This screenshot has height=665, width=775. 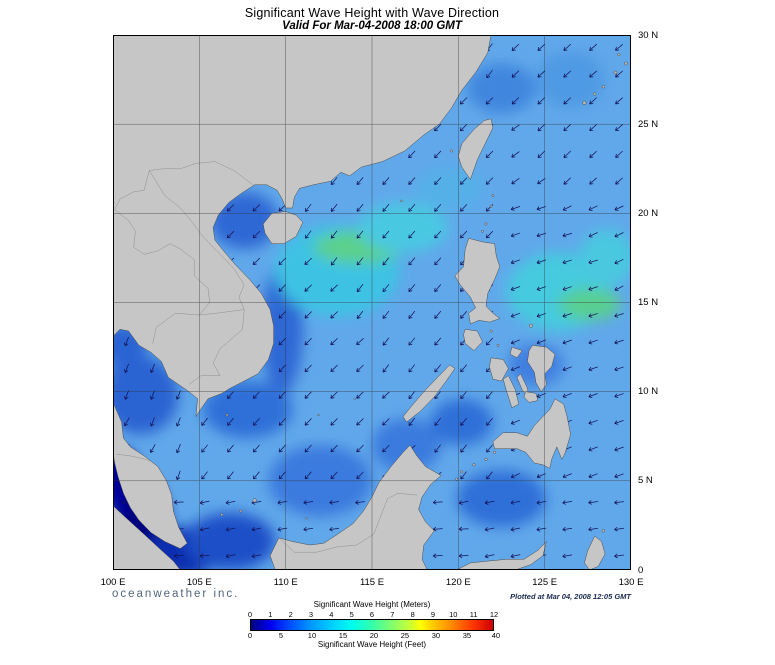 What do you see at coordinates (290, 614) in the screenshot?
I see `meters-tick: 2` at bounding box center [290, 614].